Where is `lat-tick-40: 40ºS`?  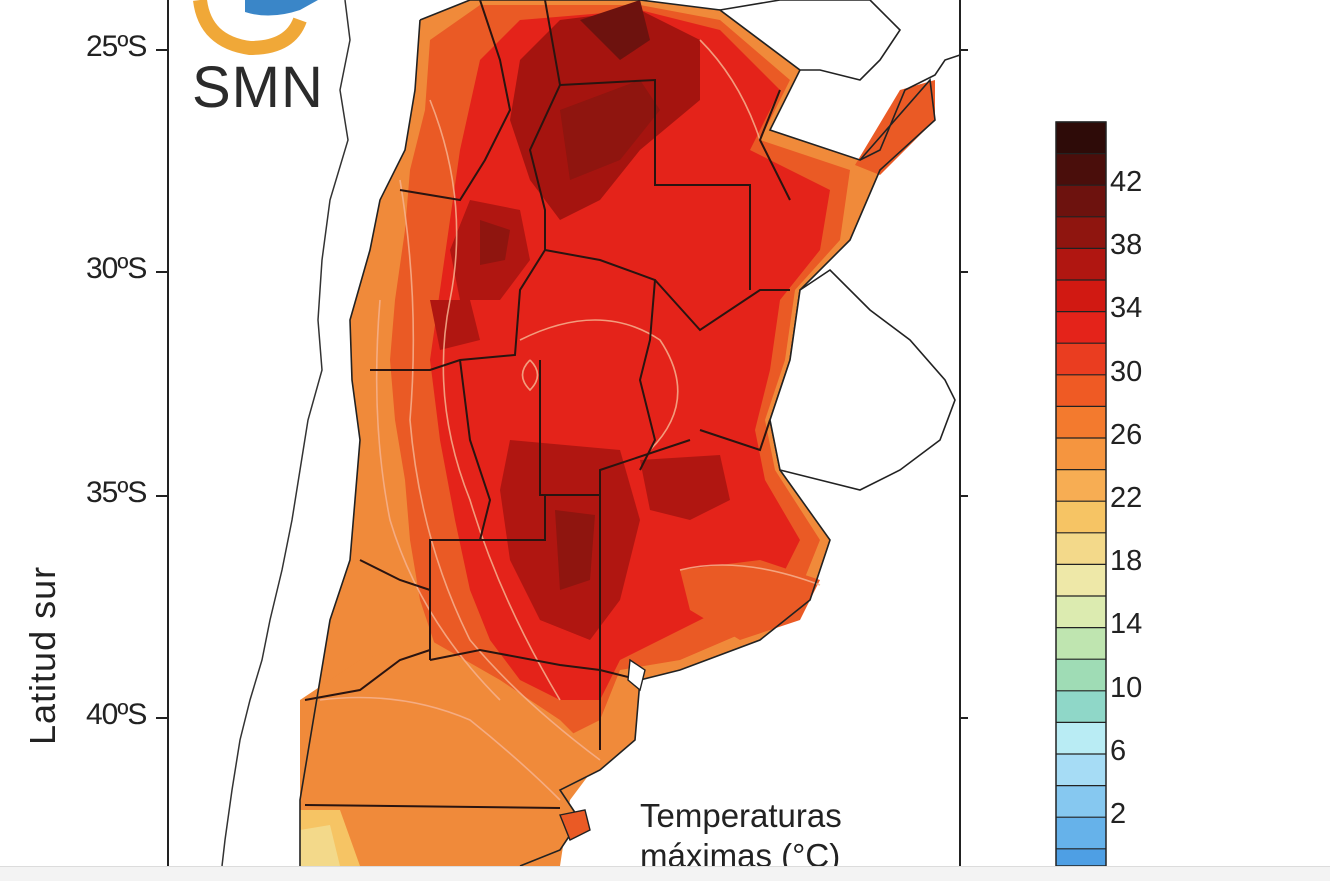 lat-tick-40: 40ºS is located at coordinates (116, 714).